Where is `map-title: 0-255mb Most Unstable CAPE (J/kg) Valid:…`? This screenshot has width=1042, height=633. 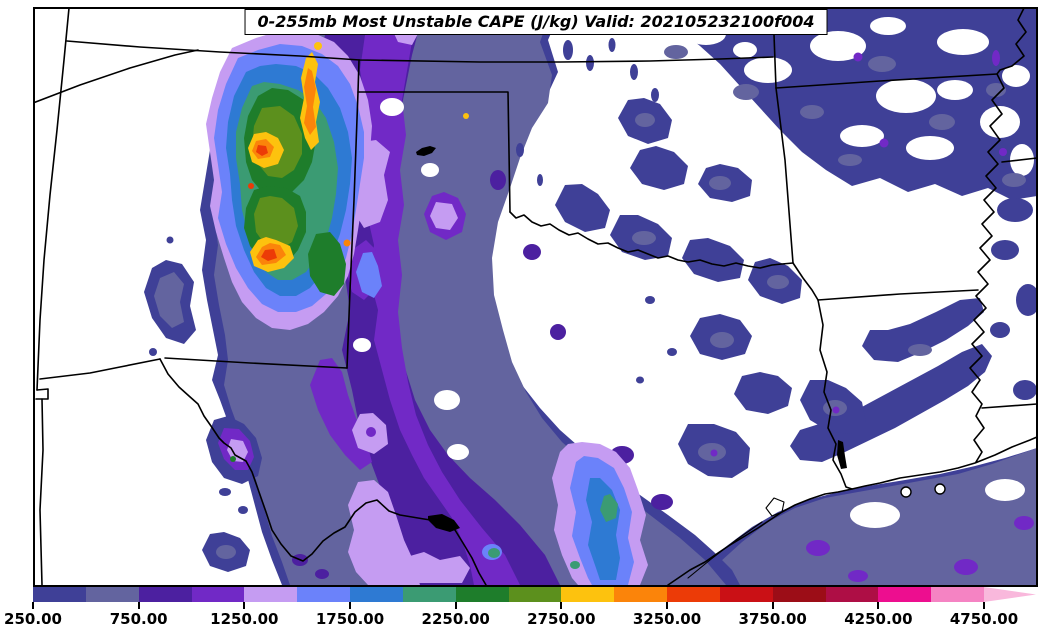 map-title: 0-255mb Most Unstable CAPE (J/kg) Valid:… is located at coordinates (536, 21).